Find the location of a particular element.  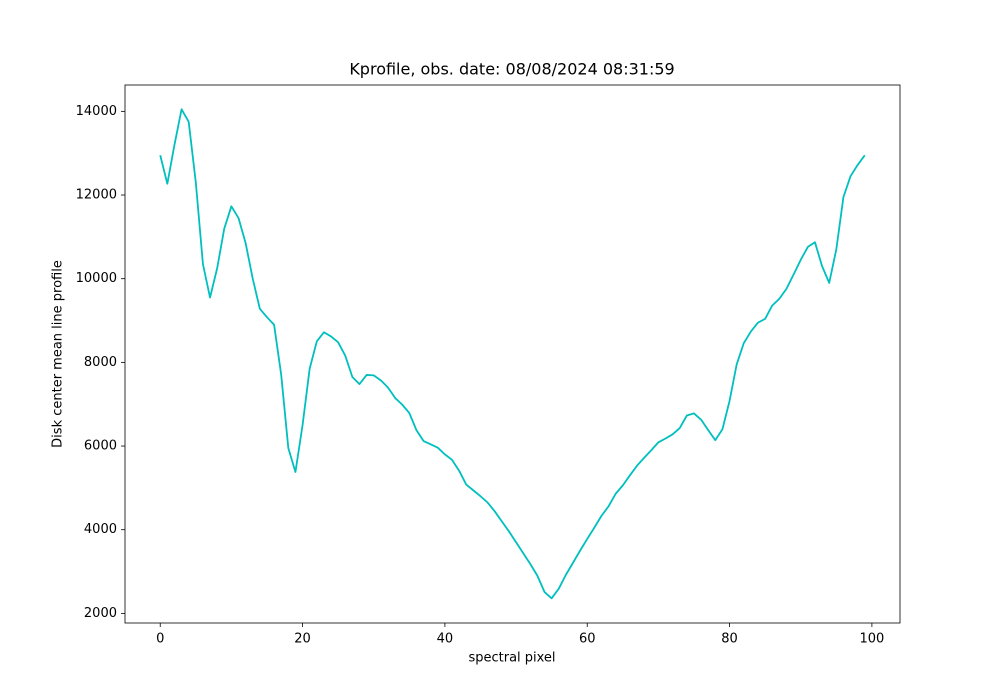

x-tick-label: 0 is located at coordinates (160, 639).